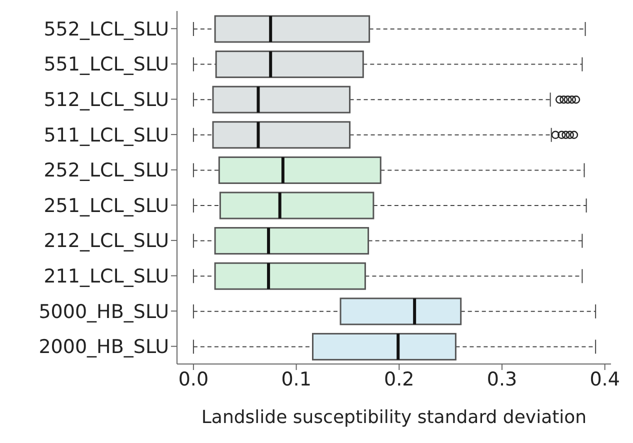 The width and height of the screenshot is (633, 443). Describe the element at coordinates (106, 29) in the screenshot. I see `y-tick-label: 552_LCL_SLU` at that location.